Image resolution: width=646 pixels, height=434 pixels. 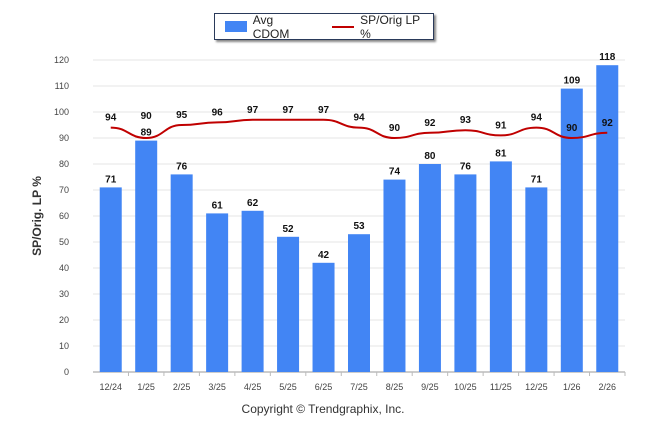 What do you see at coordinates (37, 216) in the screenshot?
I see `y-axis-label: SP/Orig. LP %` at bounding box center [37, 216].